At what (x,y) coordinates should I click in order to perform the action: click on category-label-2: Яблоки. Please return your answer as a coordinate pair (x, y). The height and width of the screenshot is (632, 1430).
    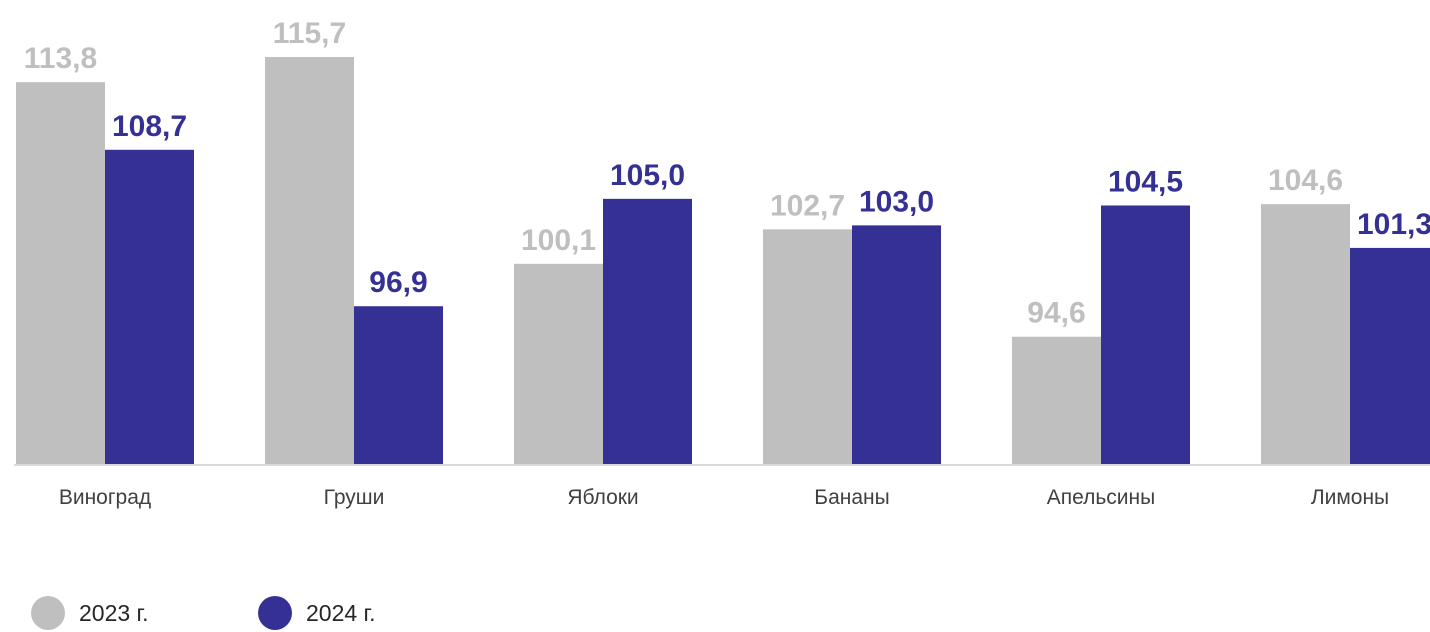
    Looking at the image, I should click on (602, 497).